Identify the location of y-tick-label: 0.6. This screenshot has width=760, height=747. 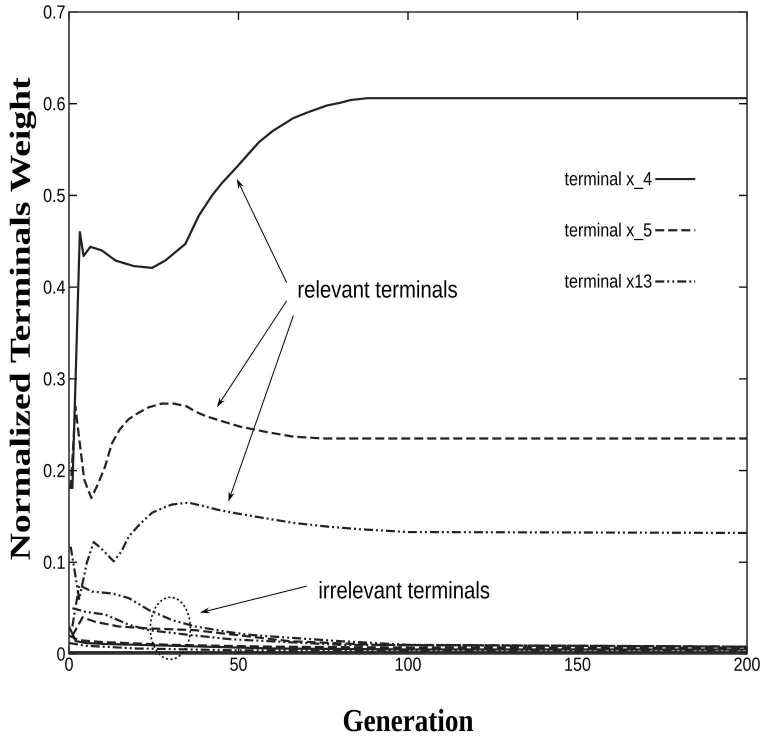
(54, 103).